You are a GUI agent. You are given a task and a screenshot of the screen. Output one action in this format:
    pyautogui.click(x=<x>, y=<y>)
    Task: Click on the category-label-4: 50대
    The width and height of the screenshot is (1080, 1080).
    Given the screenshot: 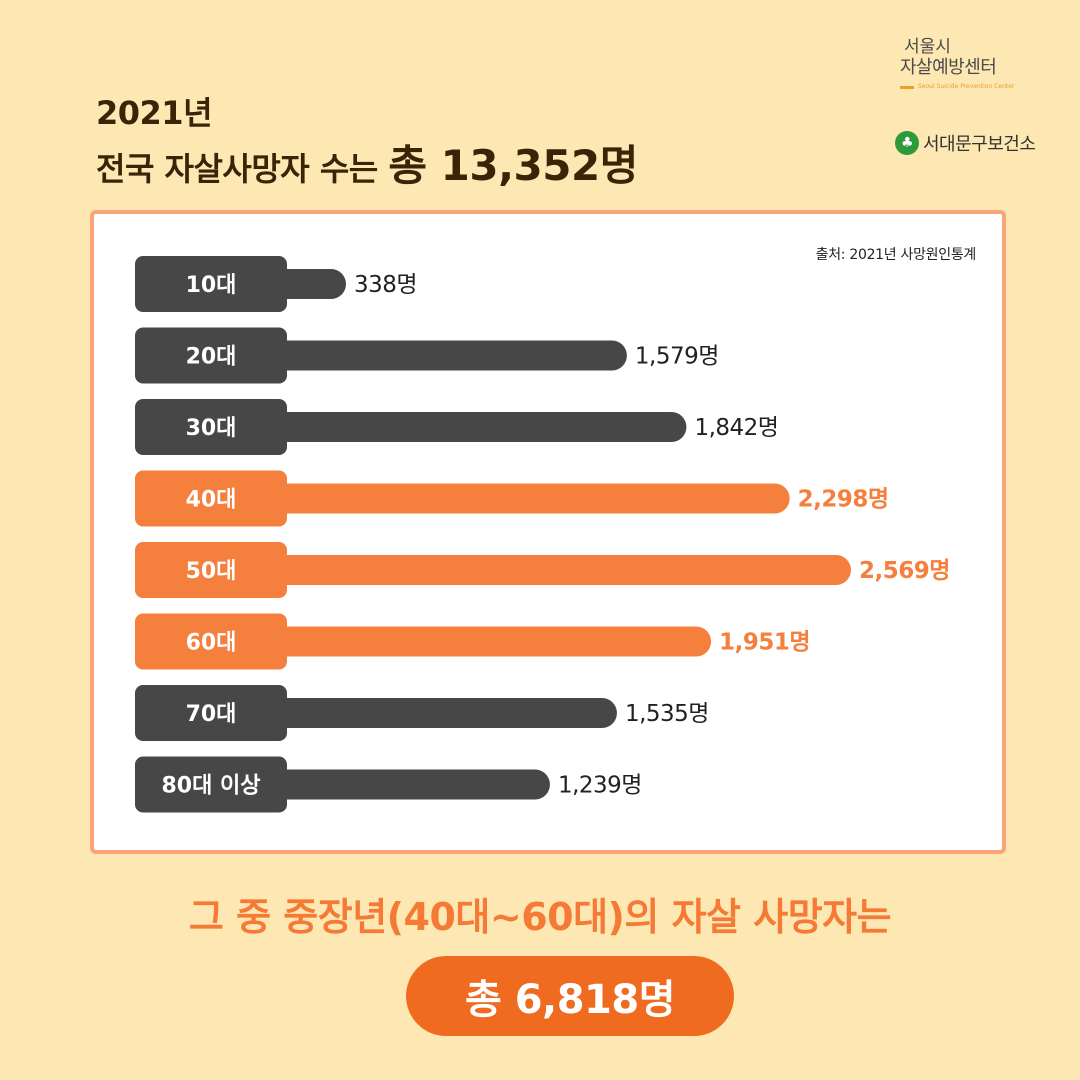 What is the action you would take?
    pyautogui.click(x=211, y=571)
    